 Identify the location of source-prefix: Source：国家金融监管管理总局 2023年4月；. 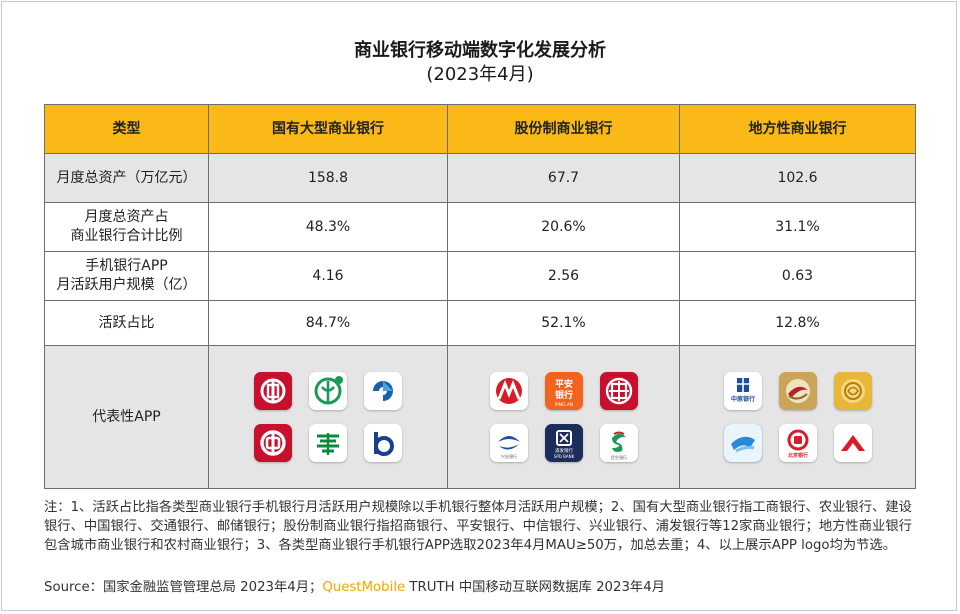
(183, 587).